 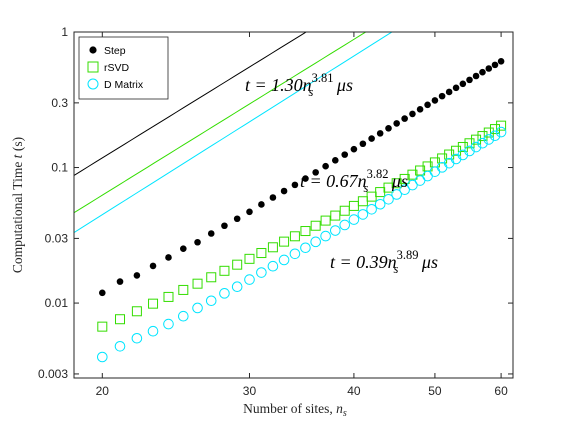 What do you see at coordinates (17, 205) in the screenshot?
I see `y-axis-label: Computational Time t (s)` at bounding box center [17, 205].